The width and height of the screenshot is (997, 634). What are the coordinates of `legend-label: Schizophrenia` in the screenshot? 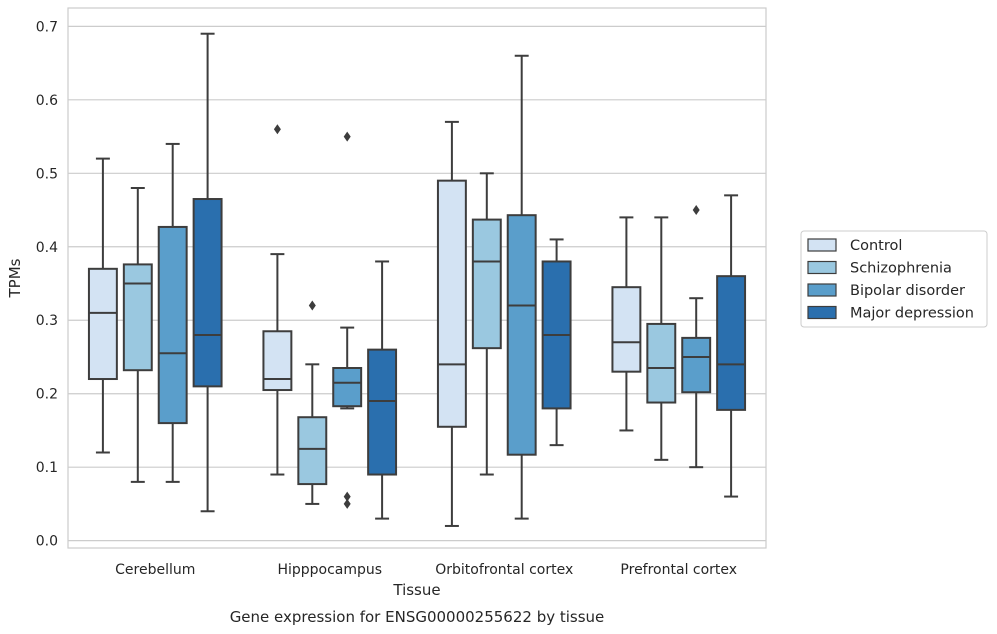 It's located at (901, 269).